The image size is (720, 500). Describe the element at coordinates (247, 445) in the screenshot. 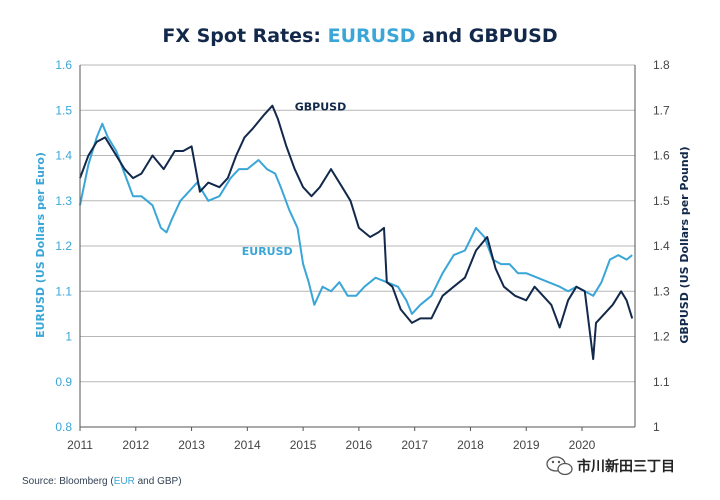

I see `x-tick-label: 2014` at that location.